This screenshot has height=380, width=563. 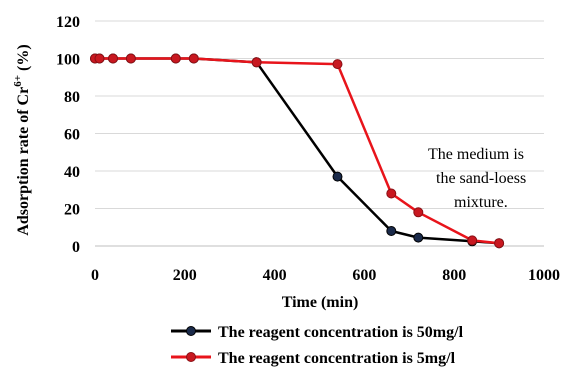 What do you see at coordinates (72, 172) in the screenshot?
I see `y-tick-label-40: 40` at bounding box center [72, 172].